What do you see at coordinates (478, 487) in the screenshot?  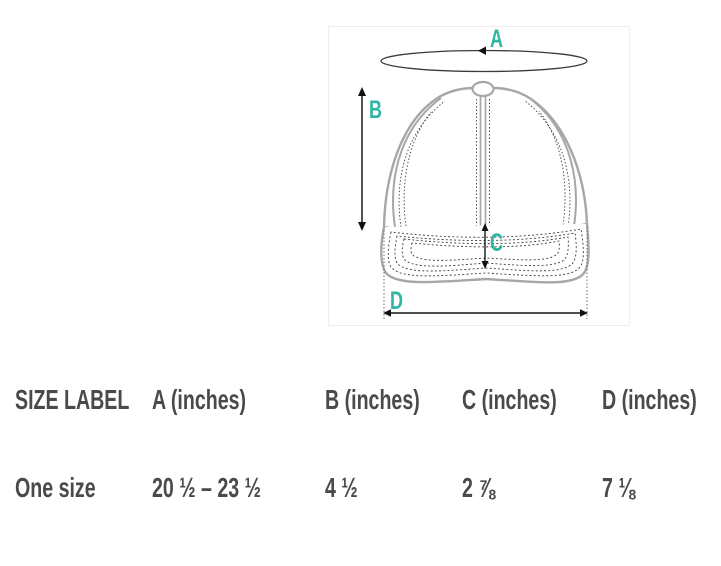 I see `row-c-value: 2 ⅞` at bounding box center [478, 487].